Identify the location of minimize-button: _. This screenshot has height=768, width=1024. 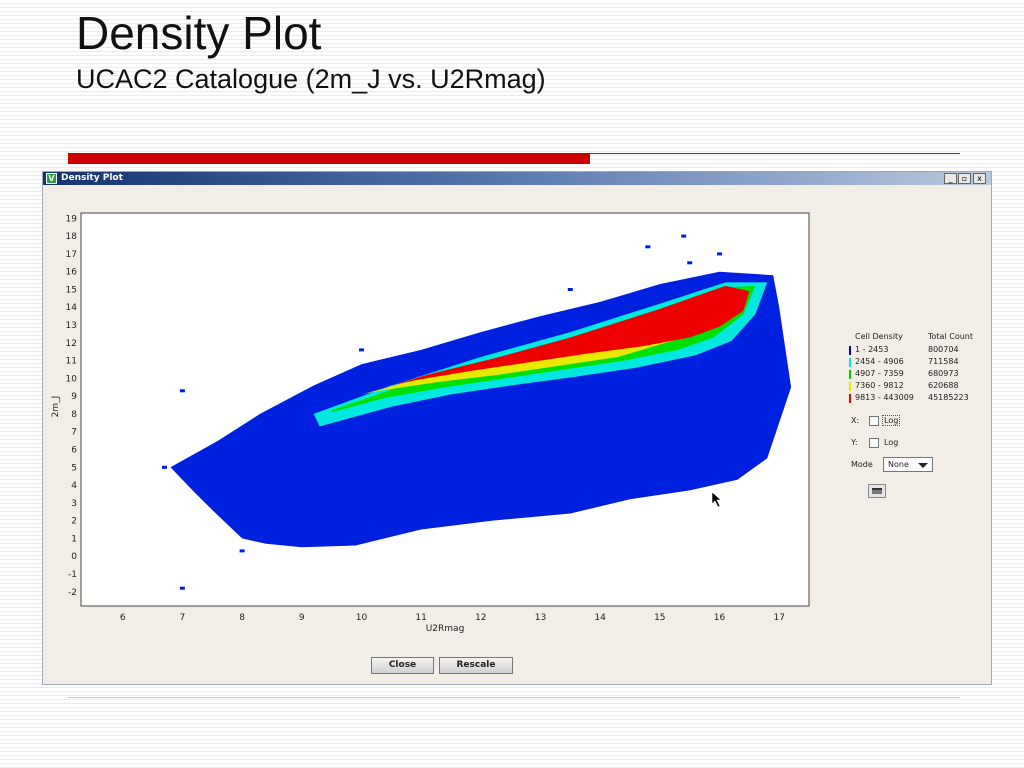
(950, 178).